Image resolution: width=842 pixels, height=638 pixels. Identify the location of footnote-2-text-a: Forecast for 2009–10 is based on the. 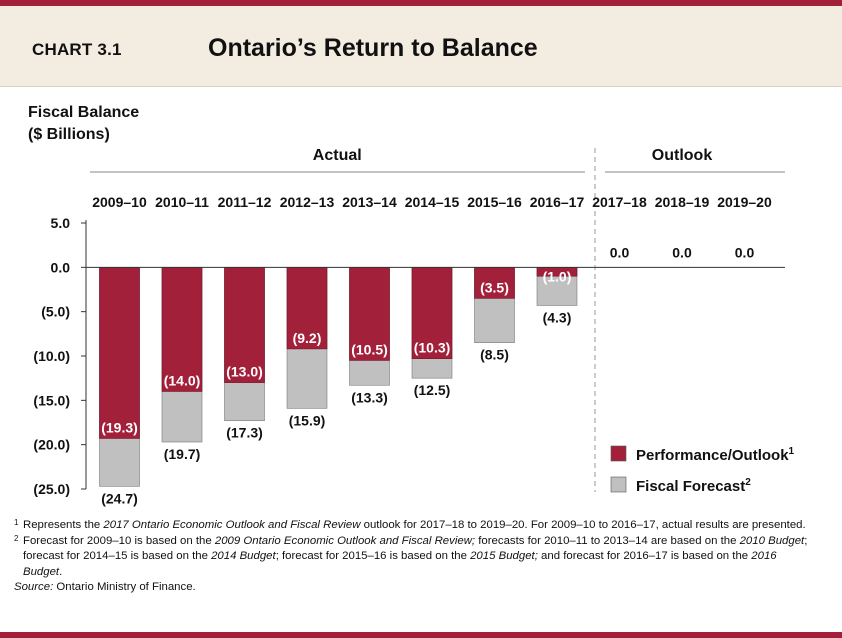
(119, 540).